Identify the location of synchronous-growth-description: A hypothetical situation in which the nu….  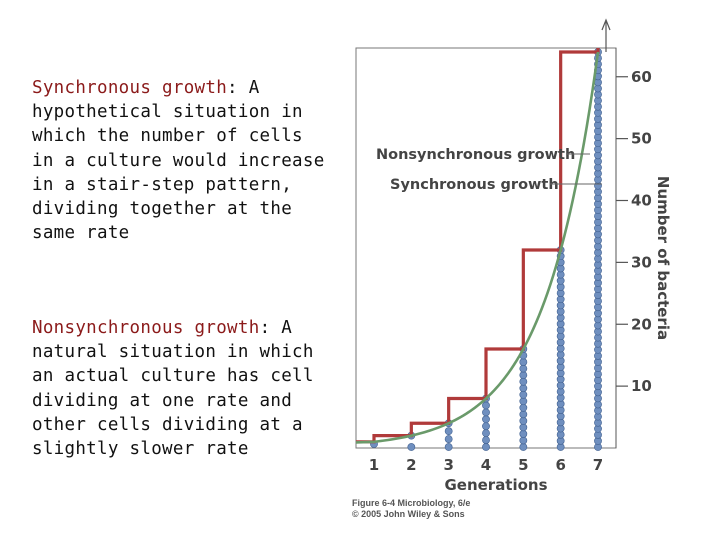
(178, 161).